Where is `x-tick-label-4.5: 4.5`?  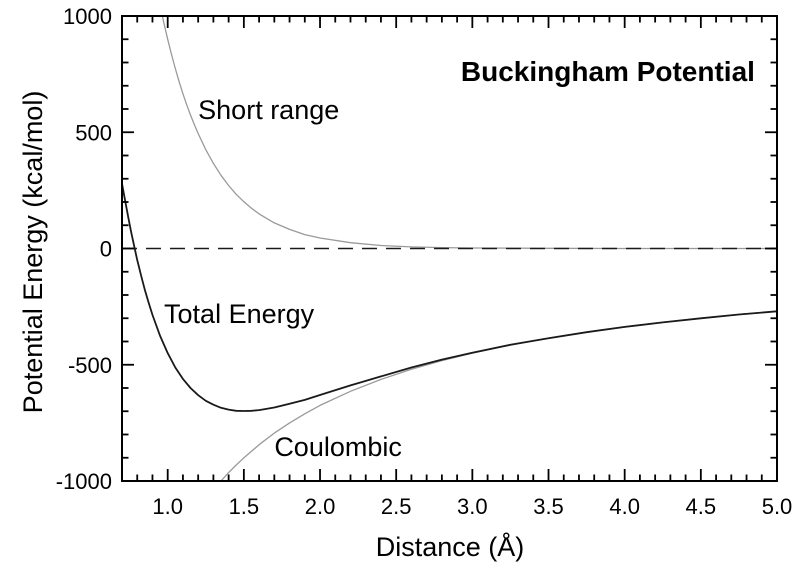 x-tick-label-4.5: 4.5 is located at coordinates (701, 506).